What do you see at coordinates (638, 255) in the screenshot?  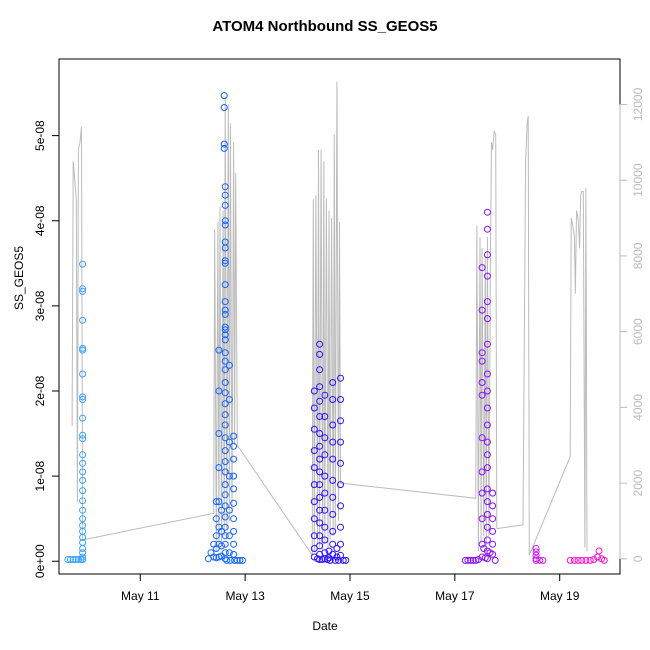 I see `y2-tick-label: 8000` at bounding box center [638, 255].